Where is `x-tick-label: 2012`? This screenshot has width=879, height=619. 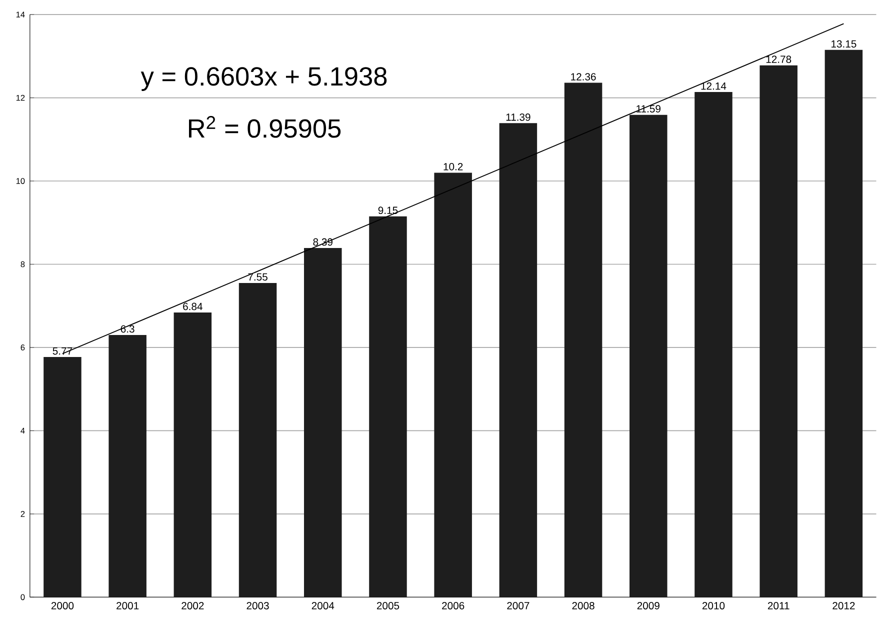
x-tick-label: 2012 is located at coordinates (843, 606).